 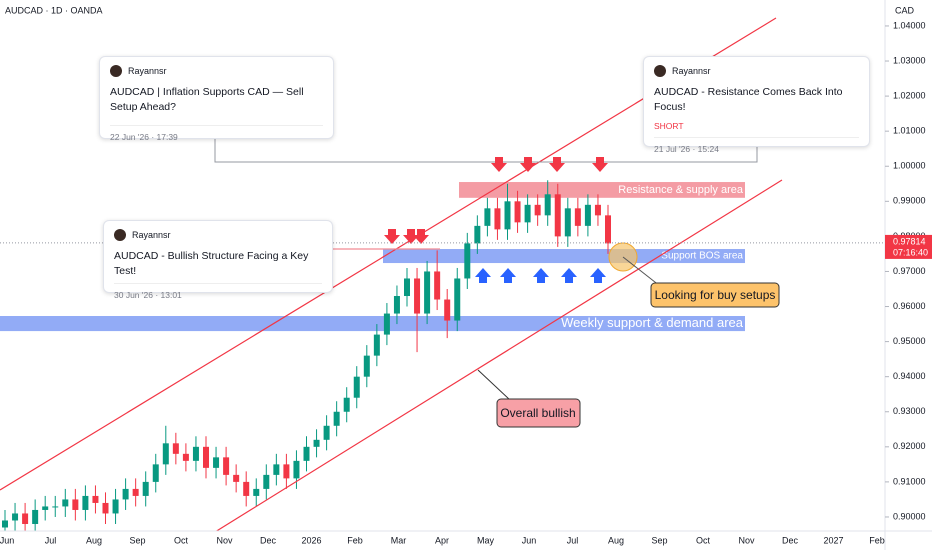 What do you see at coordinates (54, 10) in the screenshot?
I see `chart-title: AUDCAD · 1D · OANDA` at bounding box center [54, 10].